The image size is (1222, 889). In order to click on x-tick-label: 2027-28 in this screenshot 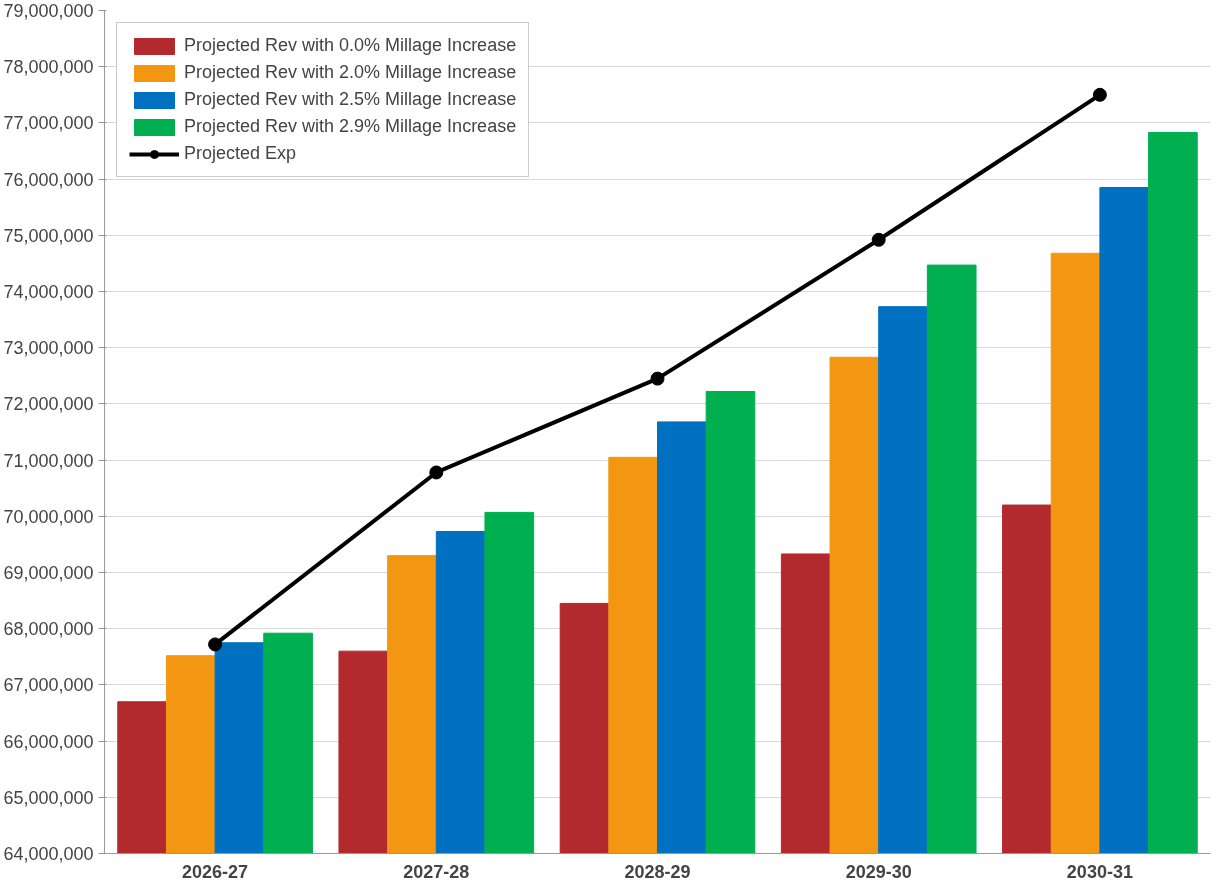, I will do `click(436, 871)`.